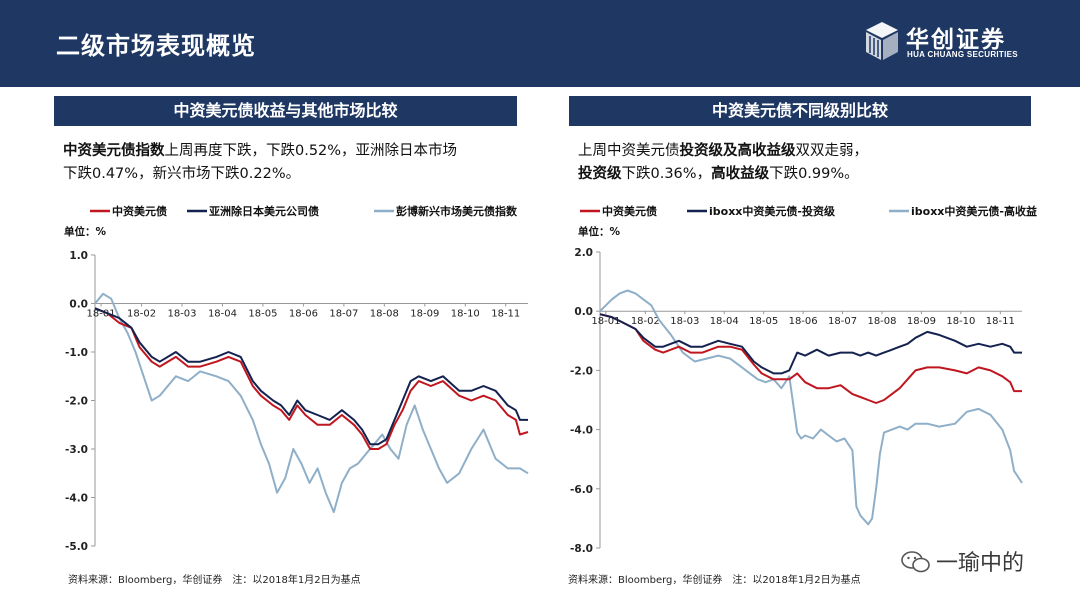 The height and width of the screenshot is (608, 1080). I want to click on right-x-tick-label: 18-03, so click(684, 321).